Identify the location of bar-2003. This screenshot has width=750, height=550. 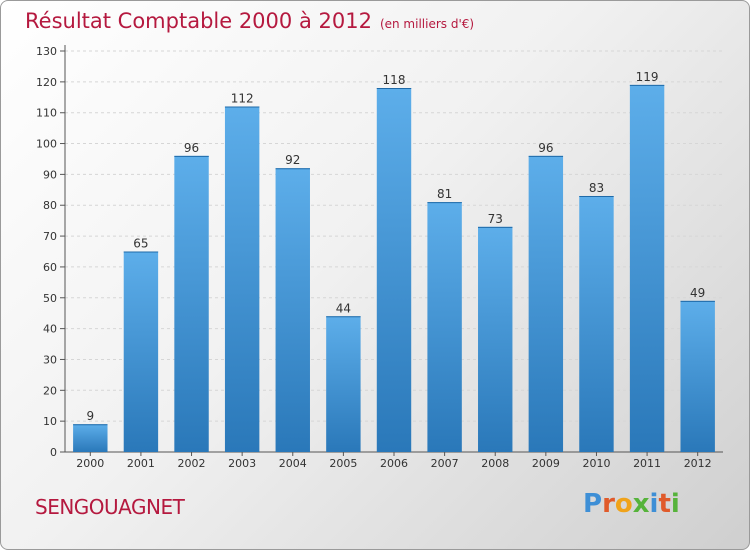
(242, 279).